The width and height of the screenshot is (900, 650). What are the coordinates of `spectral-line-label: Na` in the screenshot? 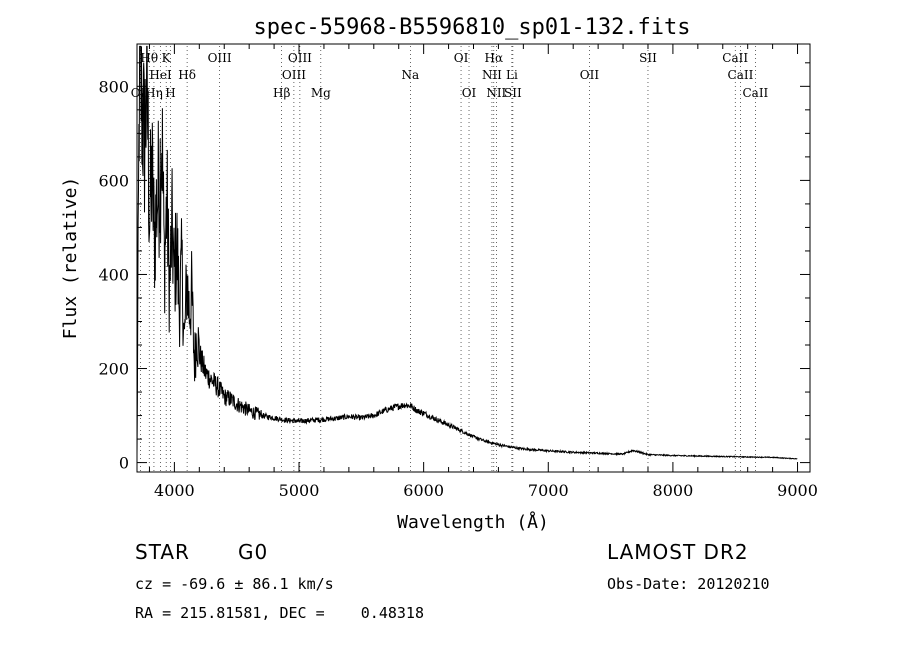 It's located at (410, 75).